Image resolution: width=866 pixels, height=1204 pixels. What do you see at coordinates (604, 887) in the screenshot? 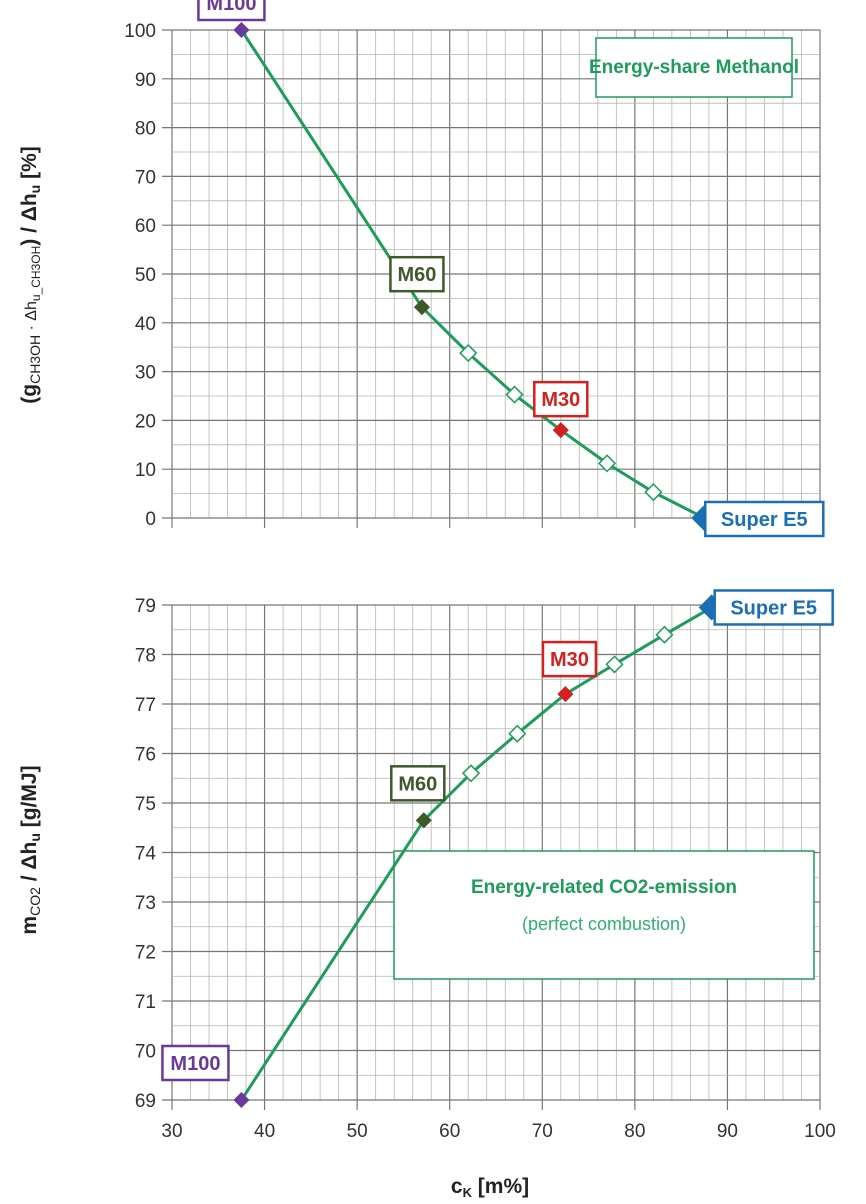
I see `bottom-chart-title: Energy-related CO2-emission` at bounding box center [604, 887].